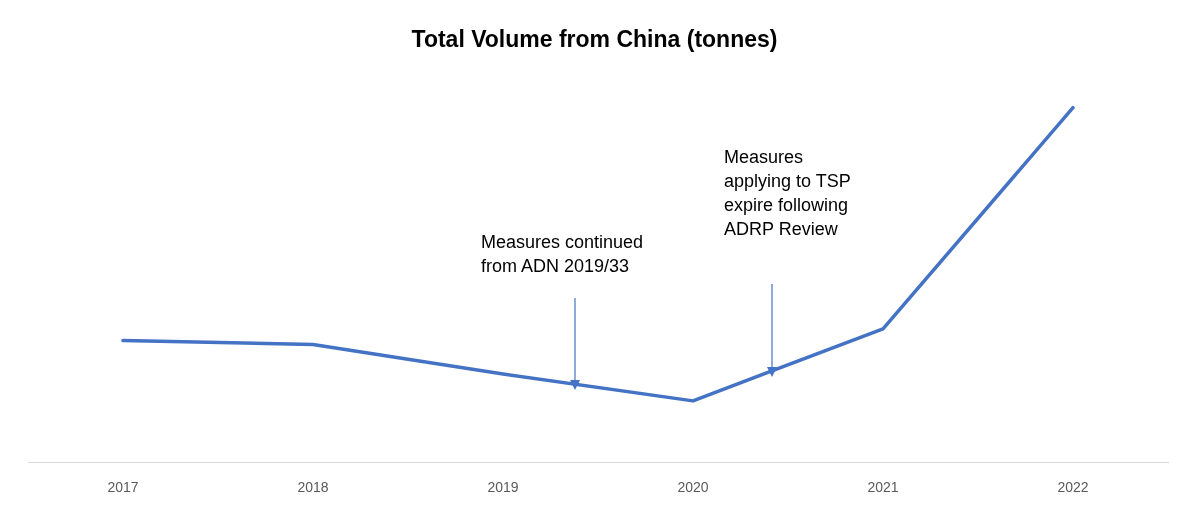  Describe the element at coordinates (503, 487) in the screenshot. I see `x-tick-label: 2019` at that location.